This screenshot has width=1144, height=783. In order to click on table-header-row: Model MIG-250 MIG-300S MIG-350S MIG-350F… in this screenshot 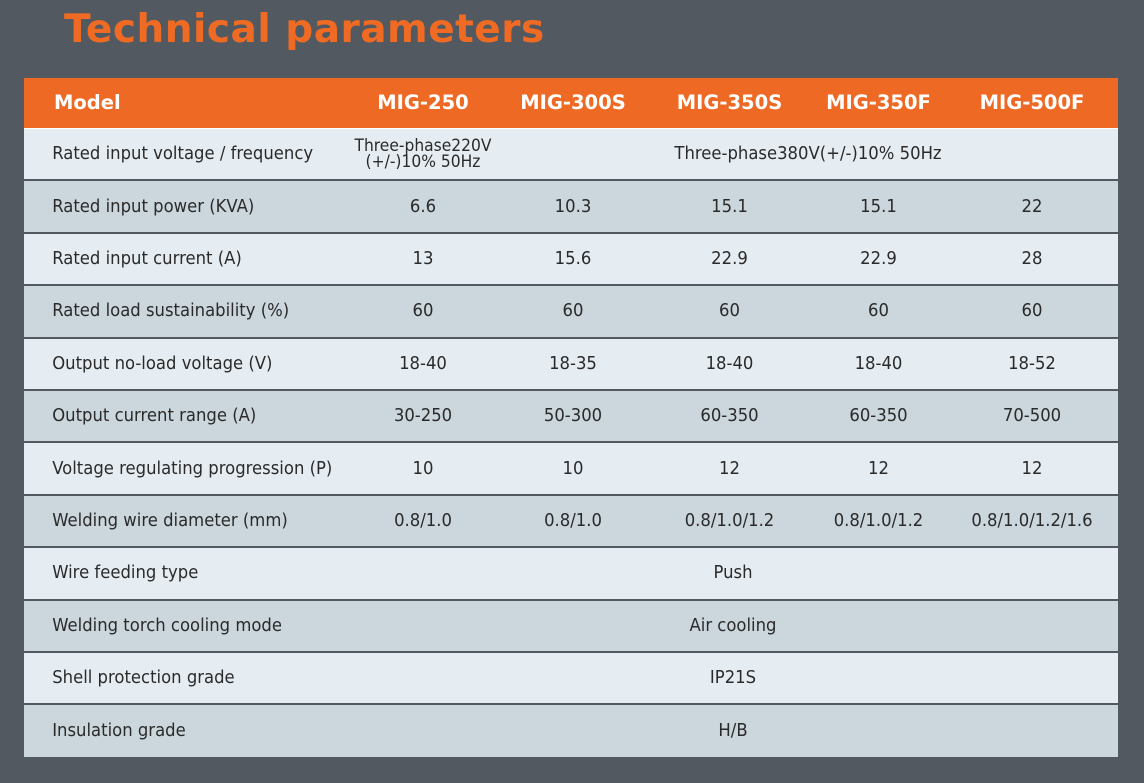, I will do `click(571, 103)`.